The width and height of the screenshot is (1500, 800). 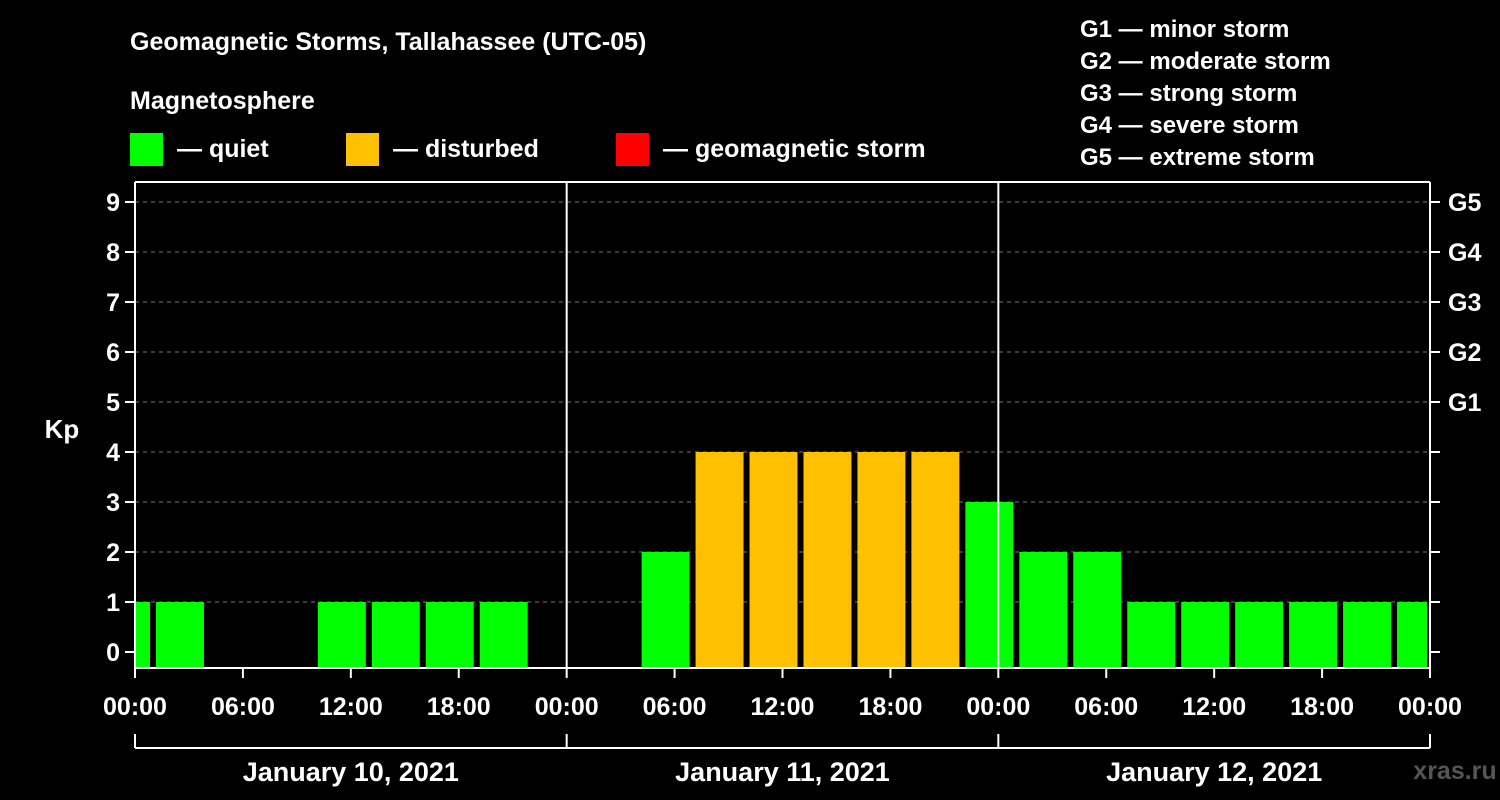 I want to click on legend-label-storm: — geomagnetic storm, so click(x=794, y=149).